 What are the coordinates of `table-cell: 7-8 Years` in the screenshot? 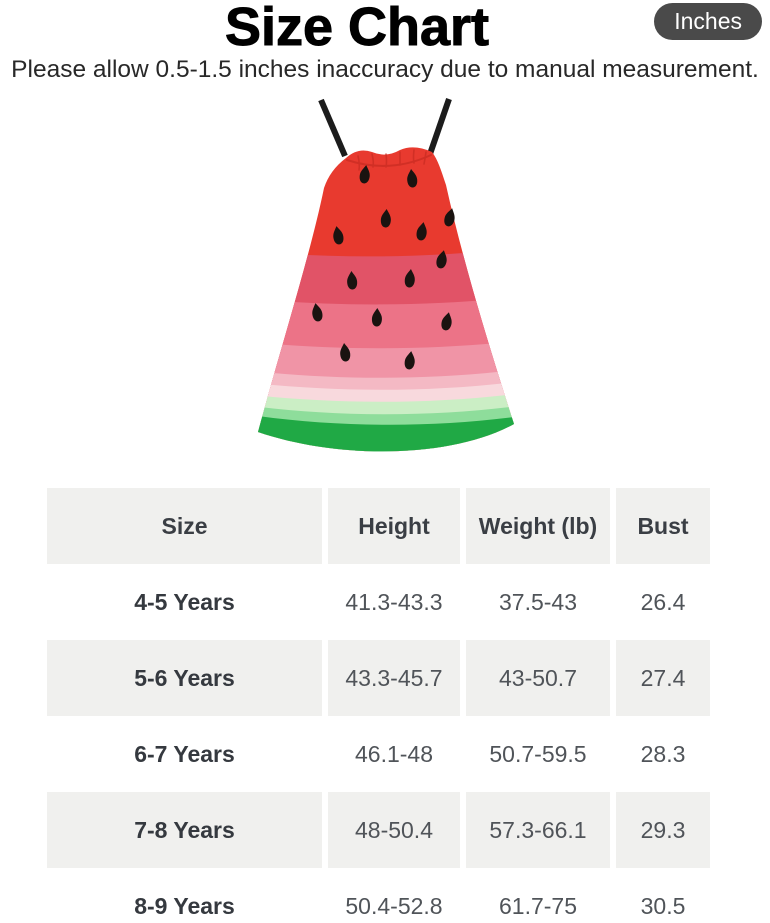 It's located at (184, 830).